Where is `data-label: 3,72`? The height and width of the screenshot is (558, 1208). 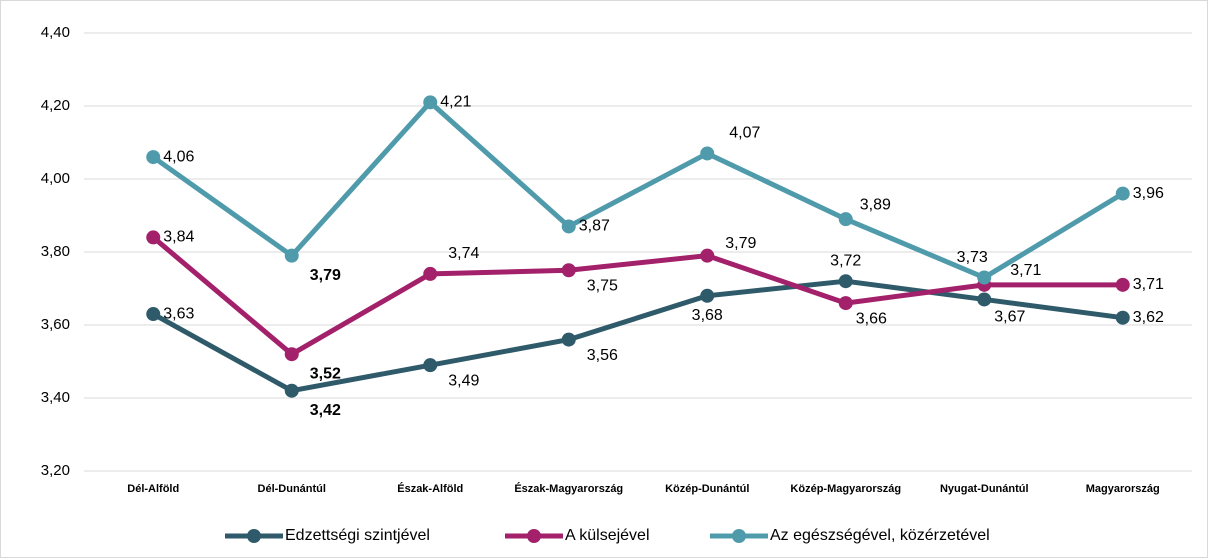 data-label: 3,72 is located at coordinates (845, 260).